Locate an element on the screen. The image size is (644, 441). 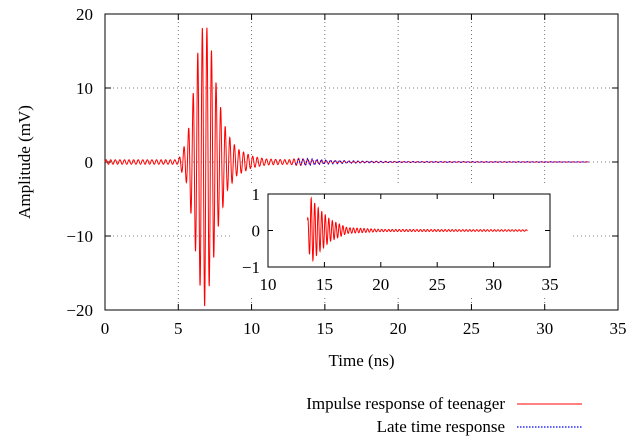
inset-frame is located at coordinates (409, 230).